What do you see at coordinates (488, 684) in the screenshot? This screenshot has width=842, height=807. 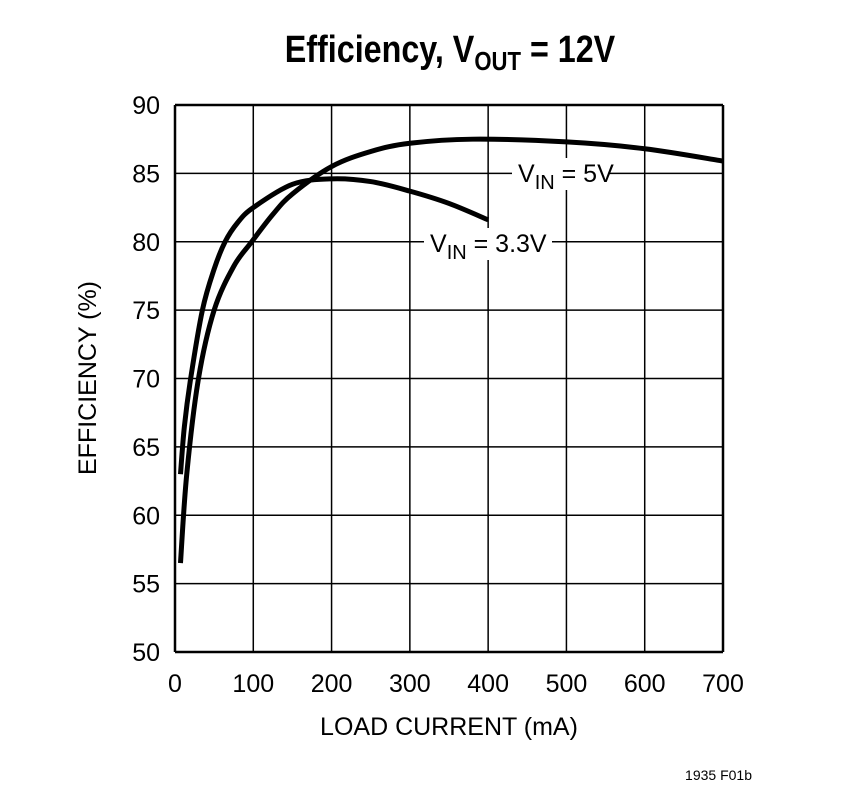 I see `x-tick-label: 400` at bounding box center [488, 684].